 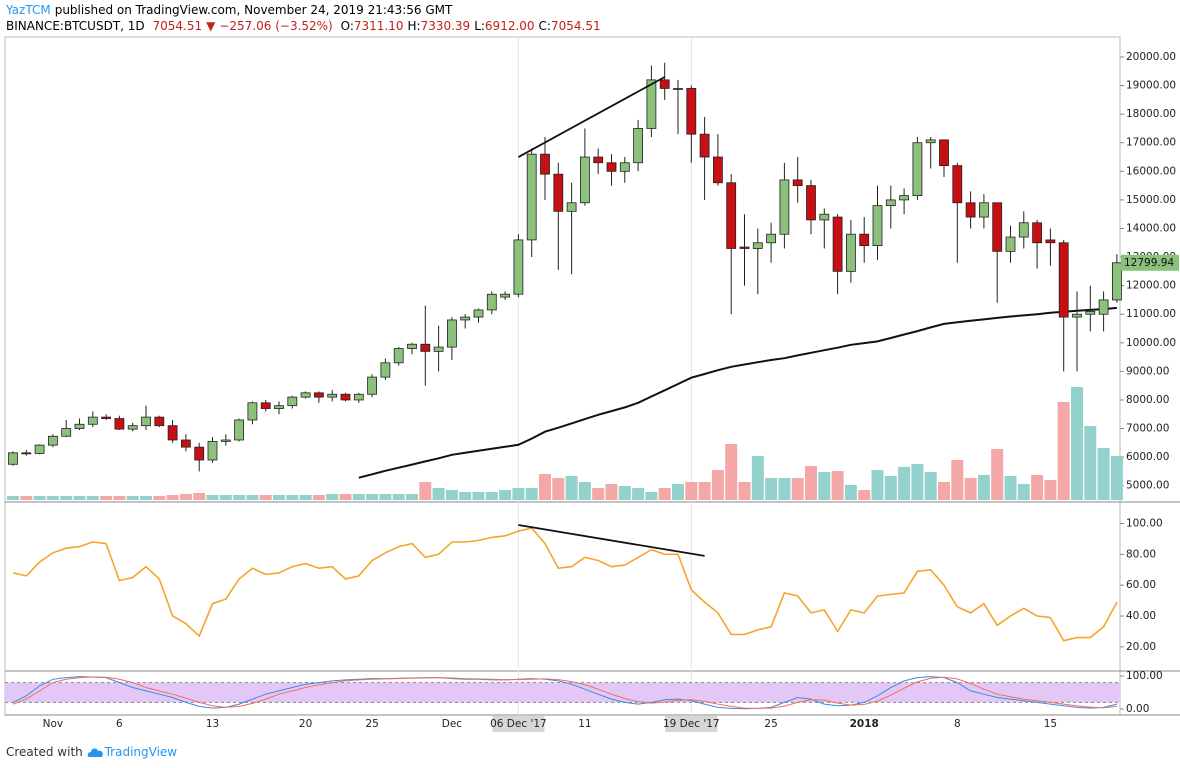 I want to click on x-tick-label: 8, so click(x=957, y=724).